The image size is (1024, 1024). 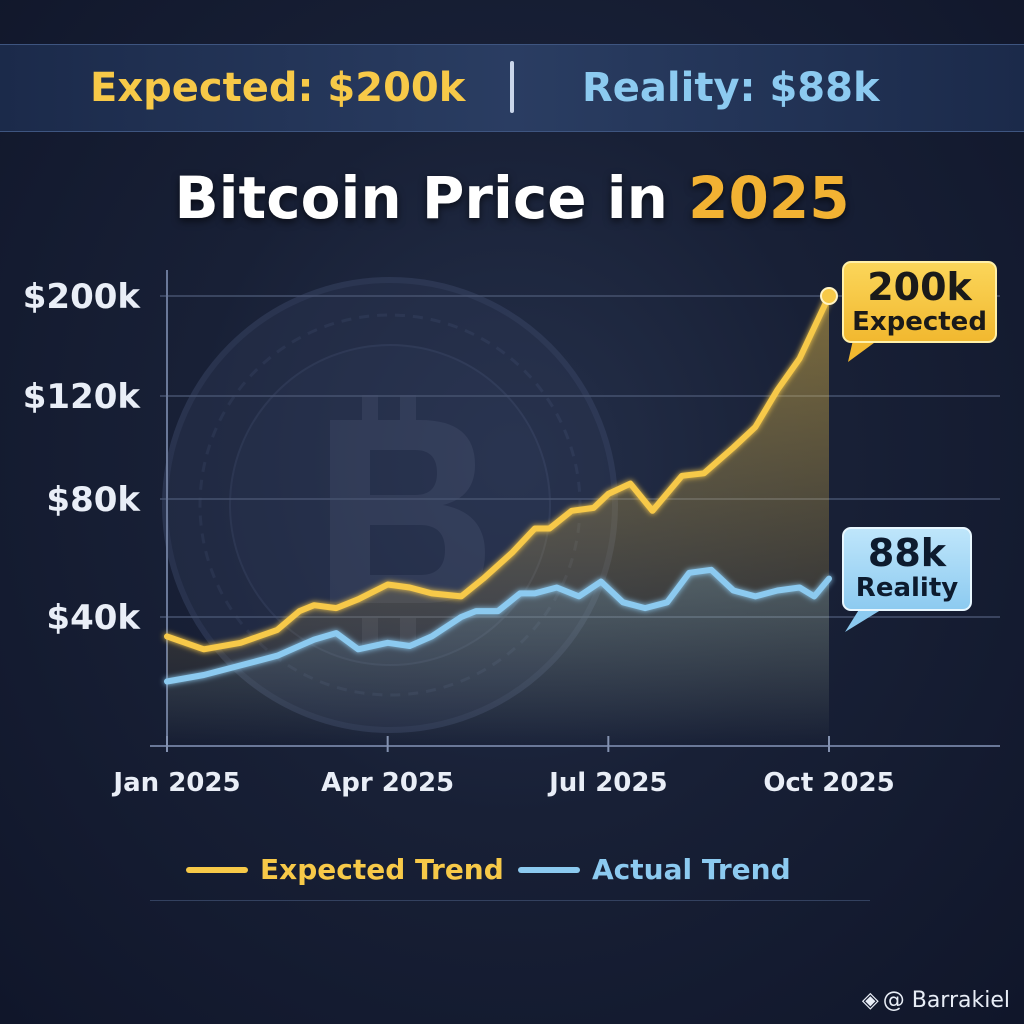 What do you see at coordinates (607, 783) in the screenshot?
I see `x-tick-label: Jul 2025` at bounding box center [607, 783].